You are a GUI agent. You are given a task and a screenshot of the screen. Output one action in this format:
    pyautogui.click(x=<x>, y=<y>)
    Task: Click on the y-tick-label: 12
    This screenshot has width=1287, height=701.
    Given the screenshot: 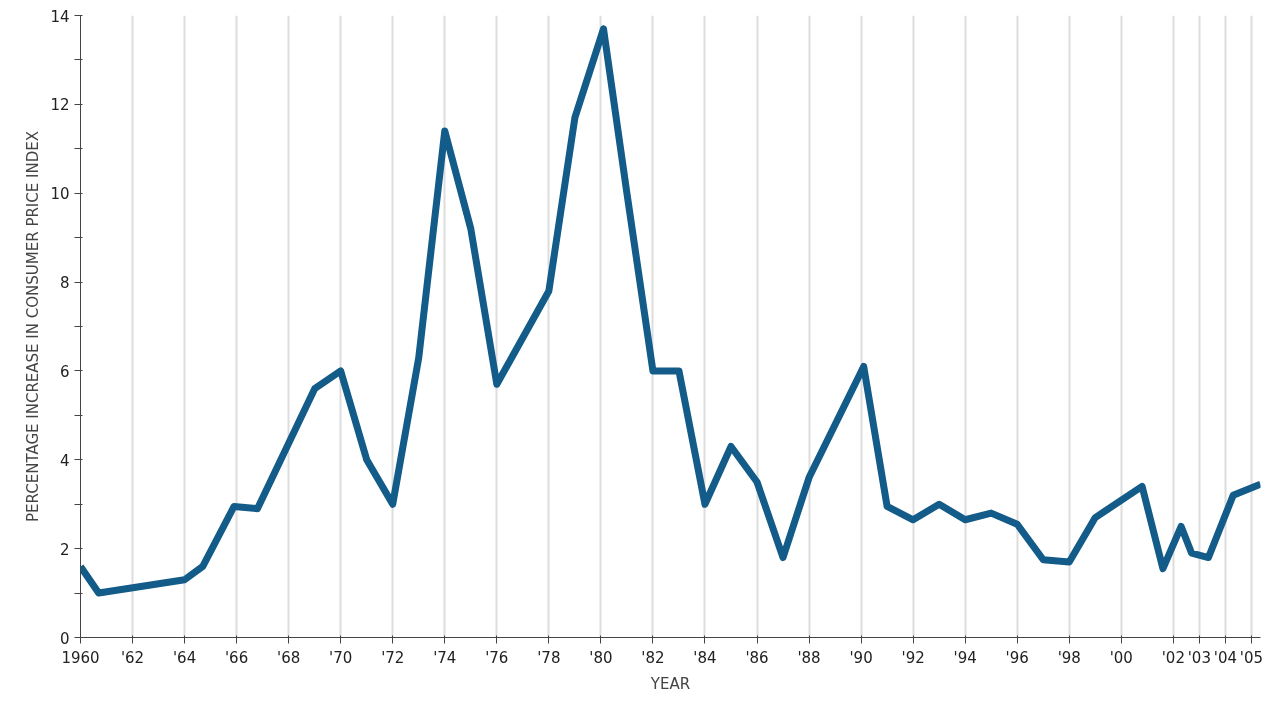 What is the action you would take?
    pyautogui.click(x=60, y=105)
    